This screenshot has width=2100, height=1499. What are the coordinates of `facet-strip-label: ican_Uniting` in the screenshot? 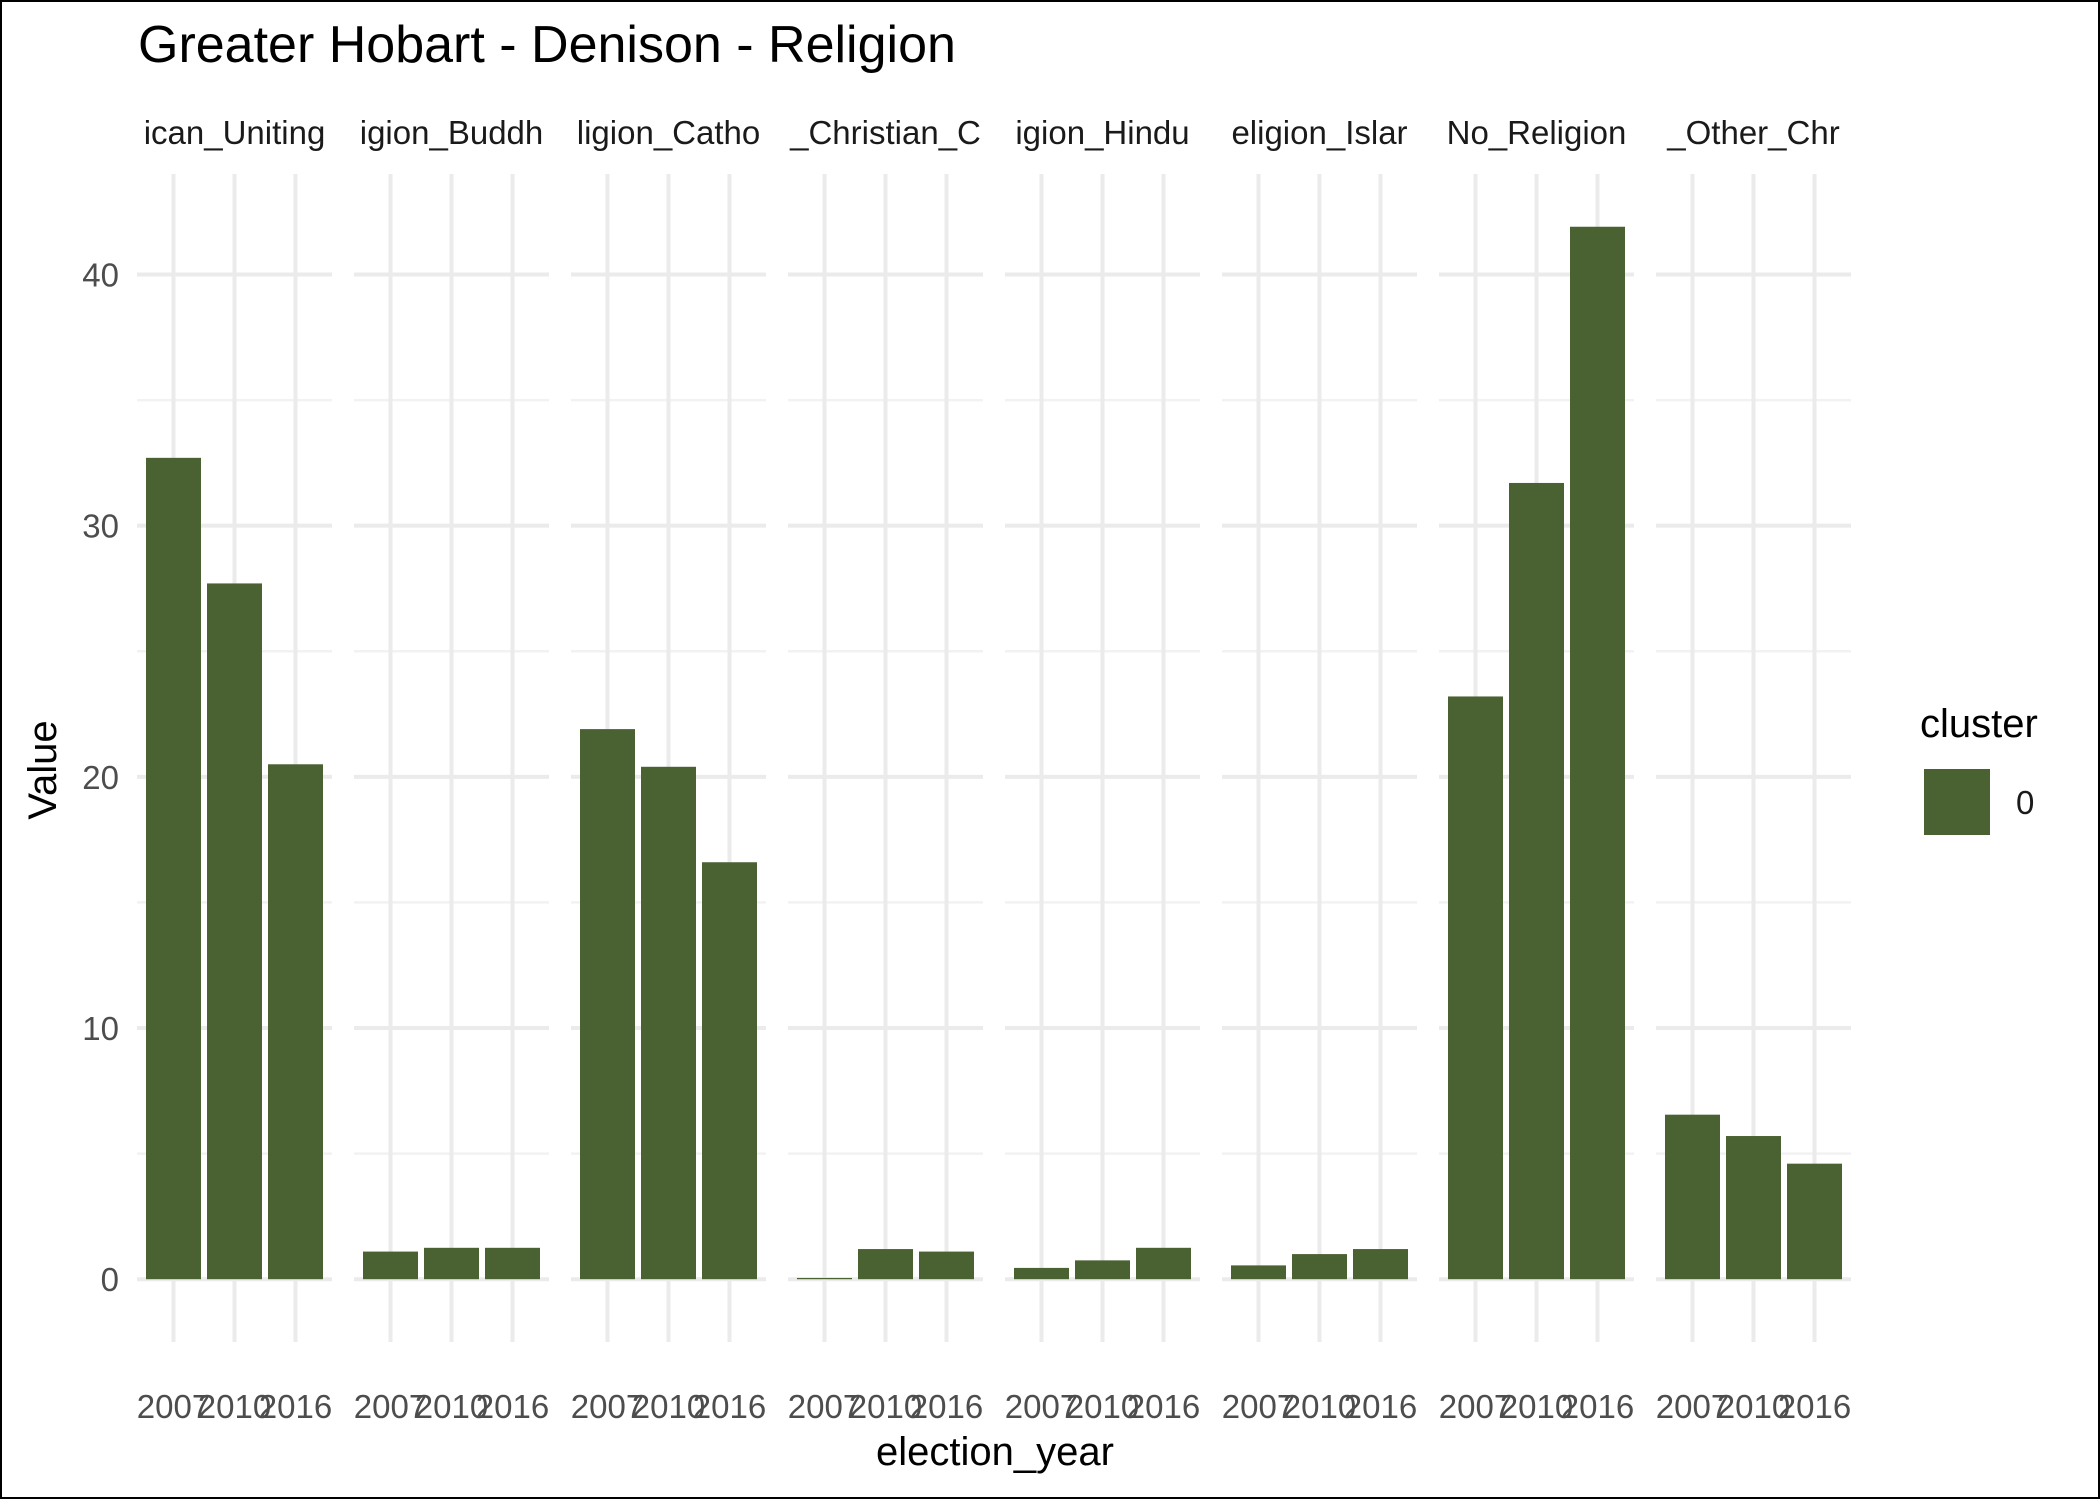 It's located at (235, 132).